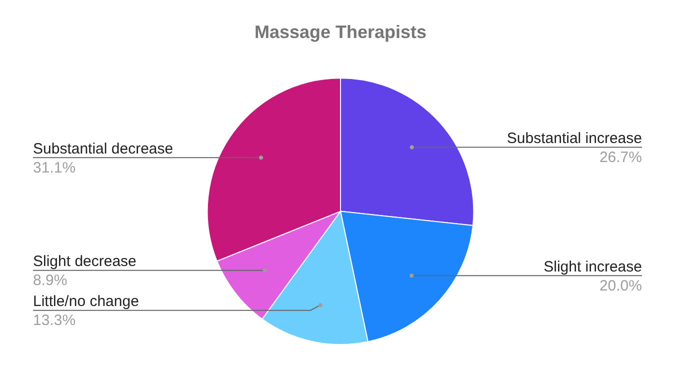 The width and height of the screenshot is (681, 368). What do you see at coordinates (103, 149) in the screenshot?
I see `slice-label: Substantial decrease` at bounding box center [103, 149].